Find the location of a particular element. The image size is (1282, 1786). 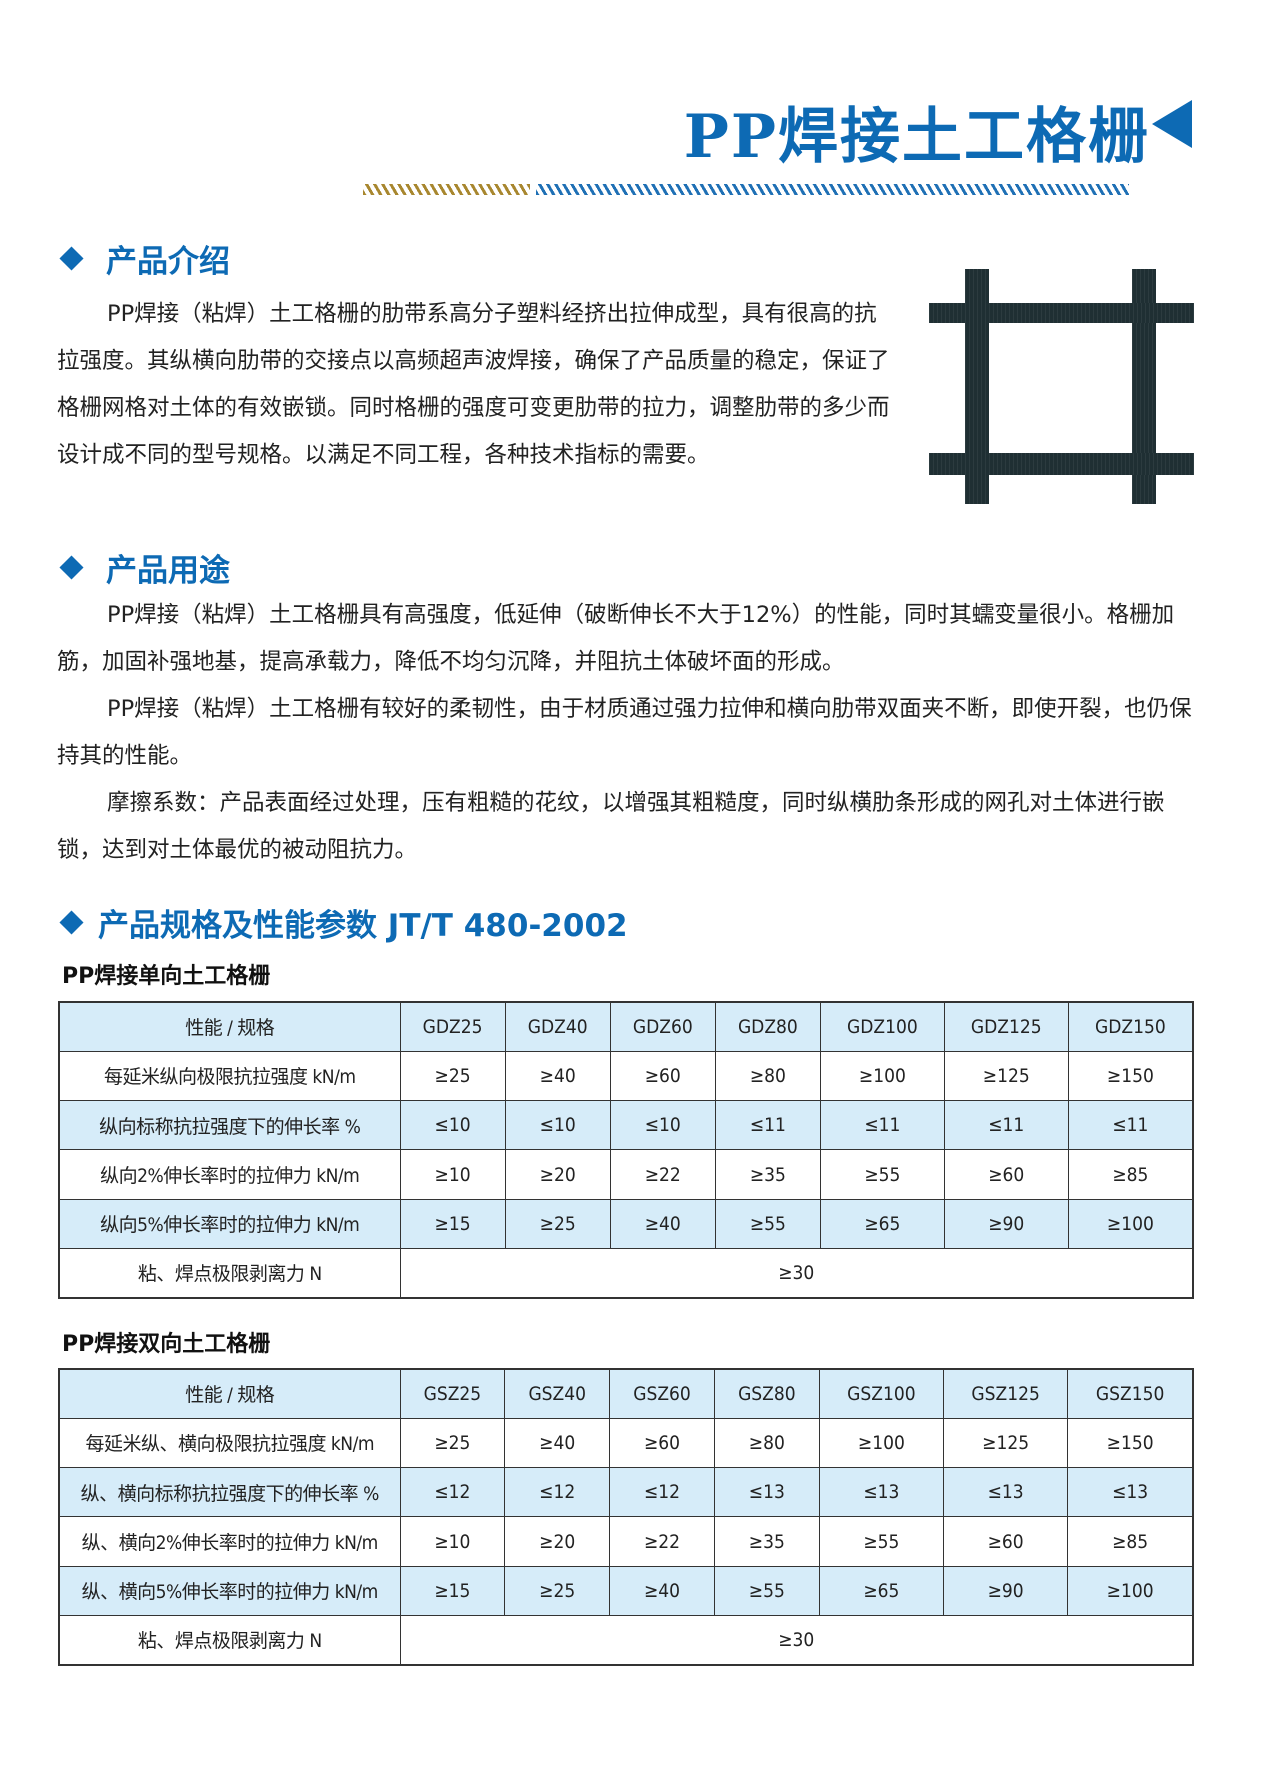

page-title: PP焊接土工格栅 is located at coordinates (916, 137).